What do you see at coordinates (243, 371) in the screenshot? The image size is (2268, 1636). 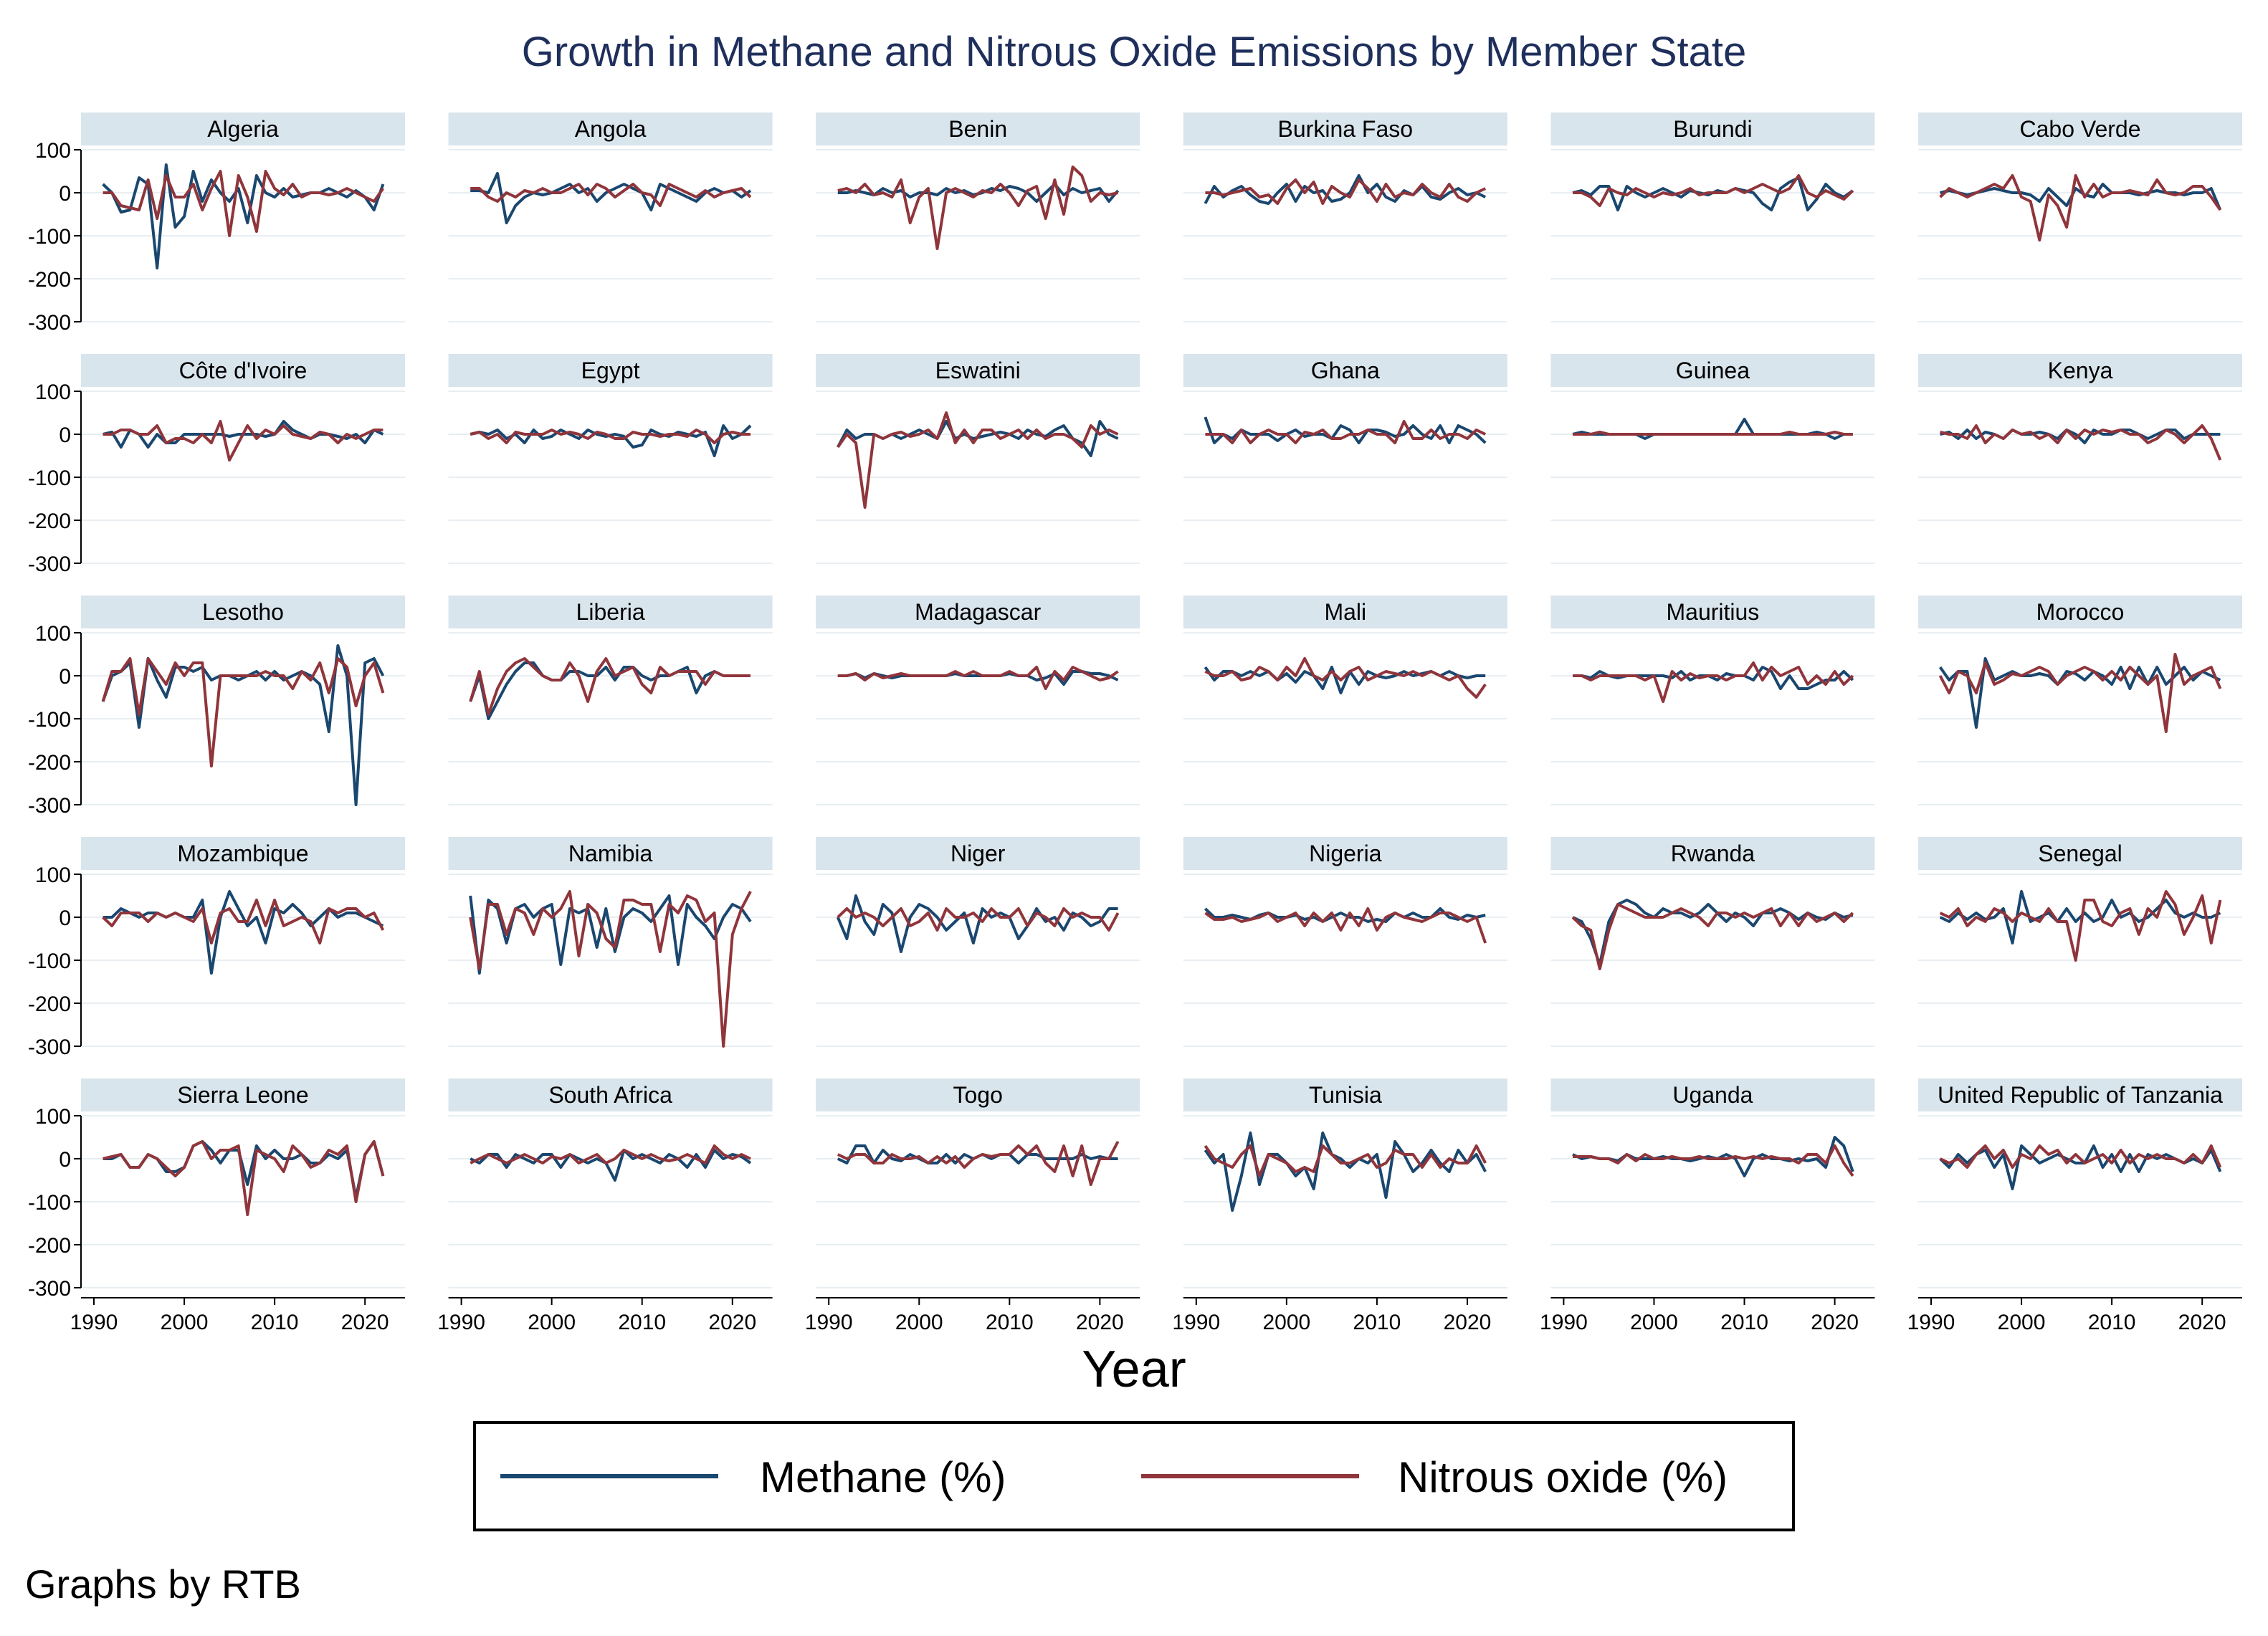 I see `panel-title: Côte d'Ivoire` at bounding box center [243, 371].